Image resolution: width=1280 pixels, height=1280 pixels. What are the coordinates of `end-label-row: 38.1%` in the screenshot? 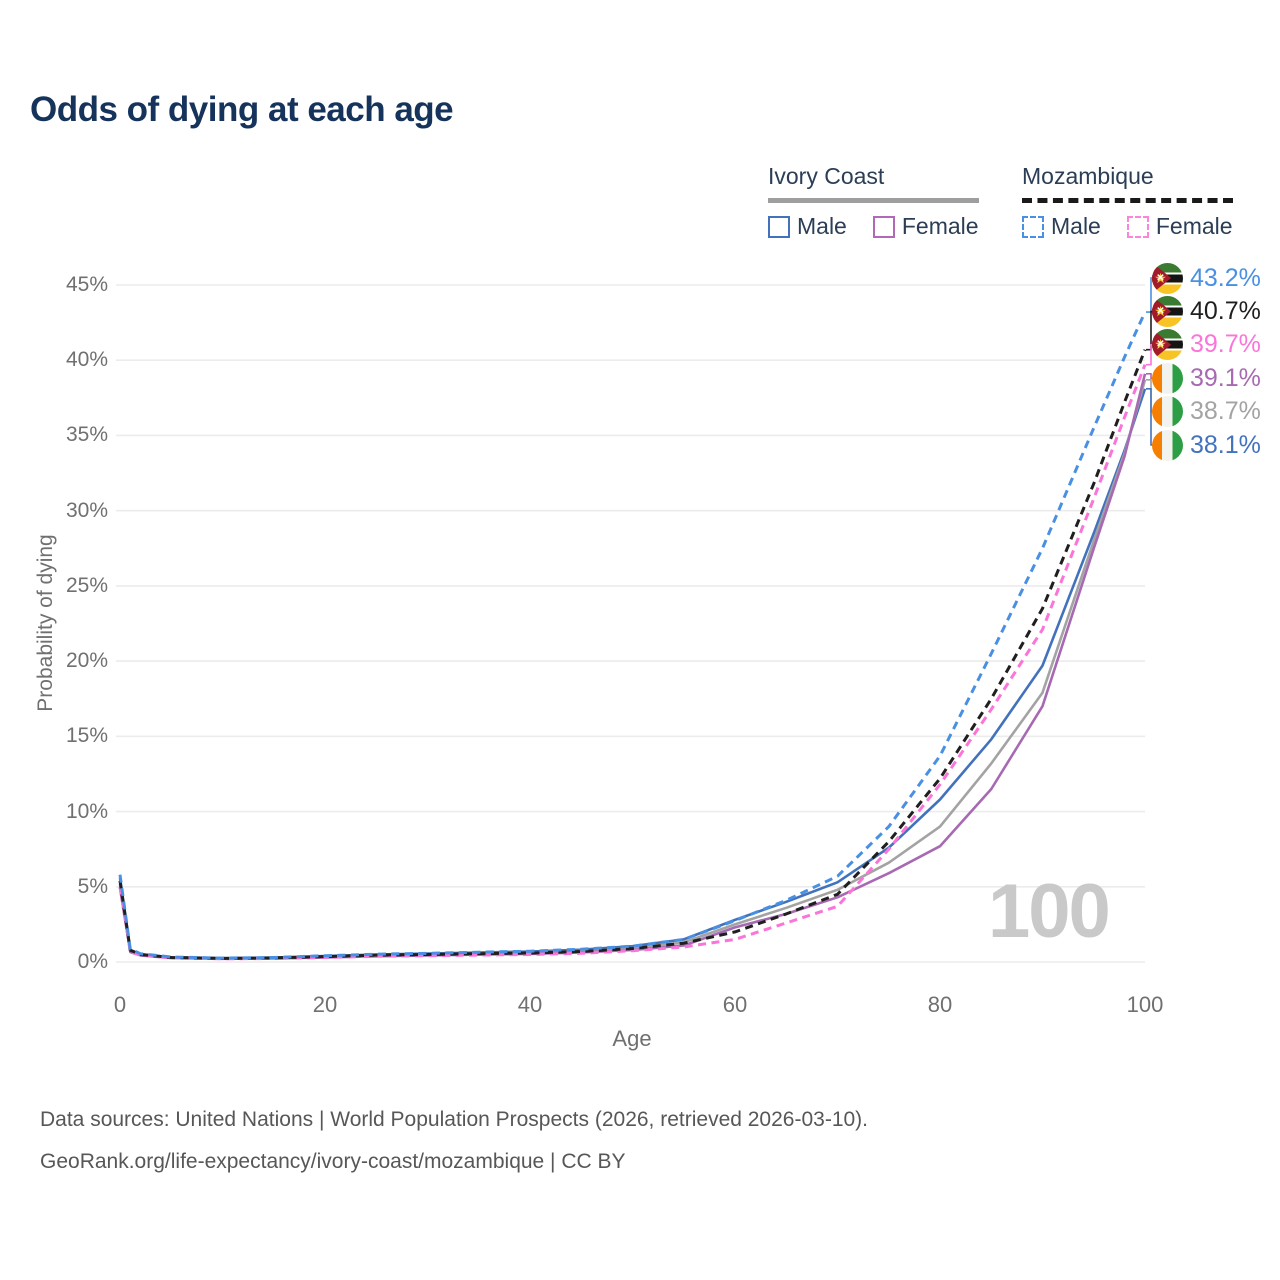 It's located at (1206, 445).